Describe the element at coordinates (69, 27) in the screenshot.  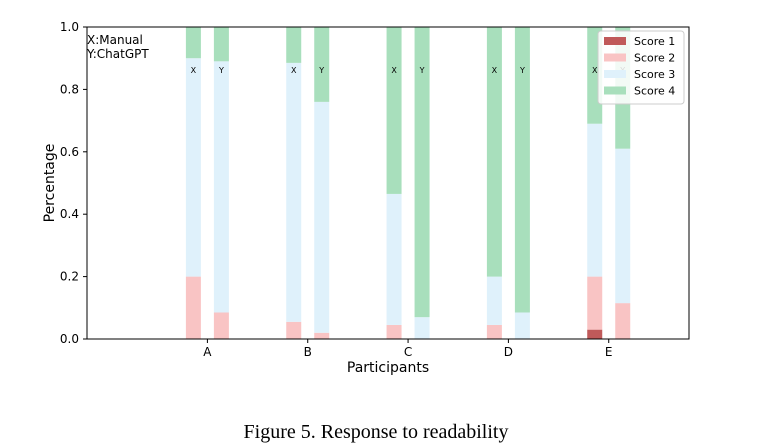
I see `y-tick-label: 1.0` at that location.